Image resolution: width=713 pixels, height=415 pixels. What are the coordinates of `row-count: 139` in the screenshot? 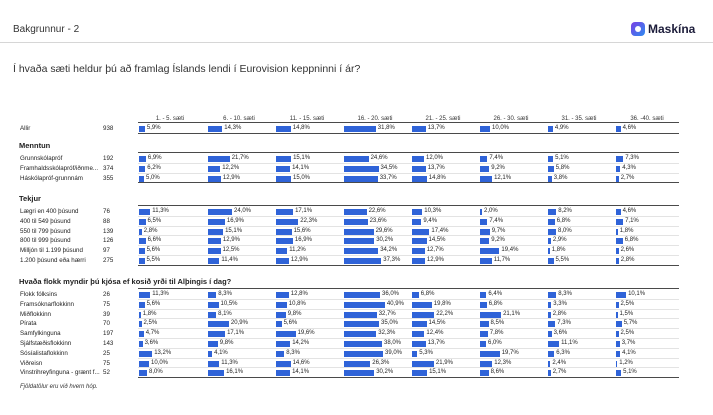 It's located at (108, 231).